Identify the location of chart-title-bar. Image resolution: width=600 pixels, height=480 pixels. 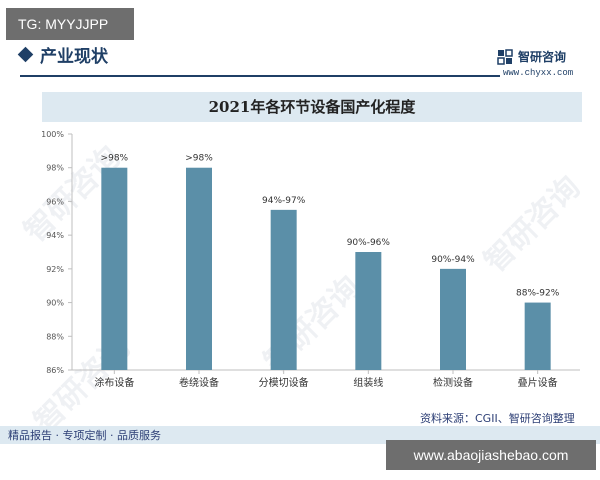
(312, 107).